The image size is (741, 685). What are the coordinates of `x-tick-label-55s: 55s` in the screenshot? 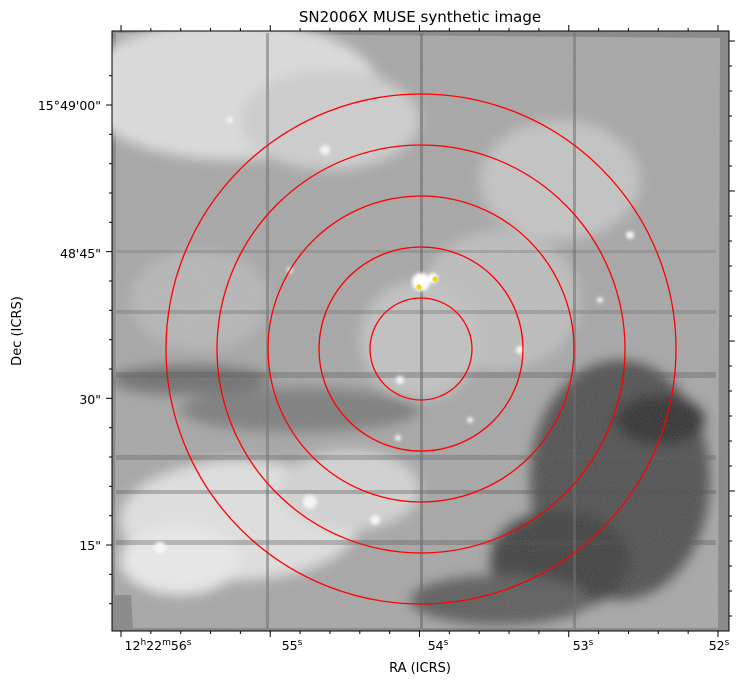 It's located at (292, 645).